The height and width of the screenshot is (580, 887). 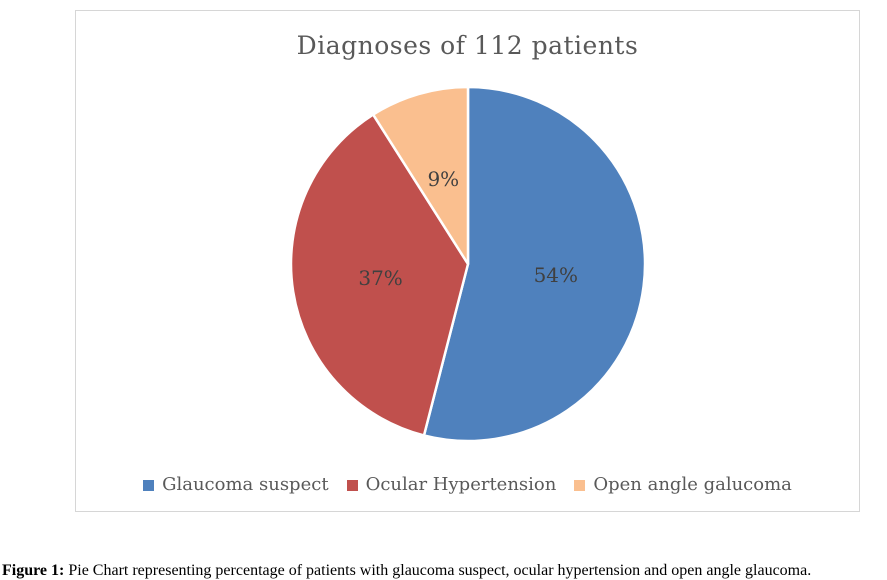 I want to click on legend-label: Open angle galucoma, so click(x=692, y=484).